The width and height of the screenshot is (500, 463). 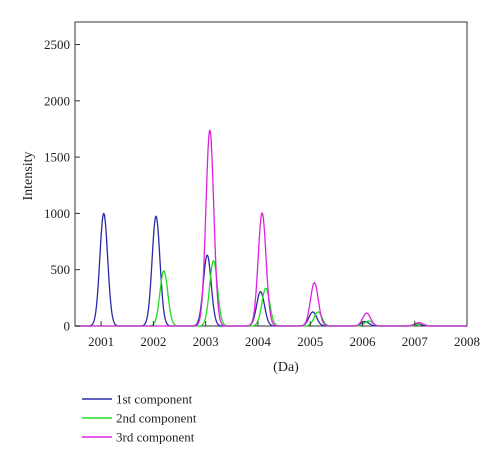 I want to click on x-tick-label: 2002, so click(x=153, y=341).